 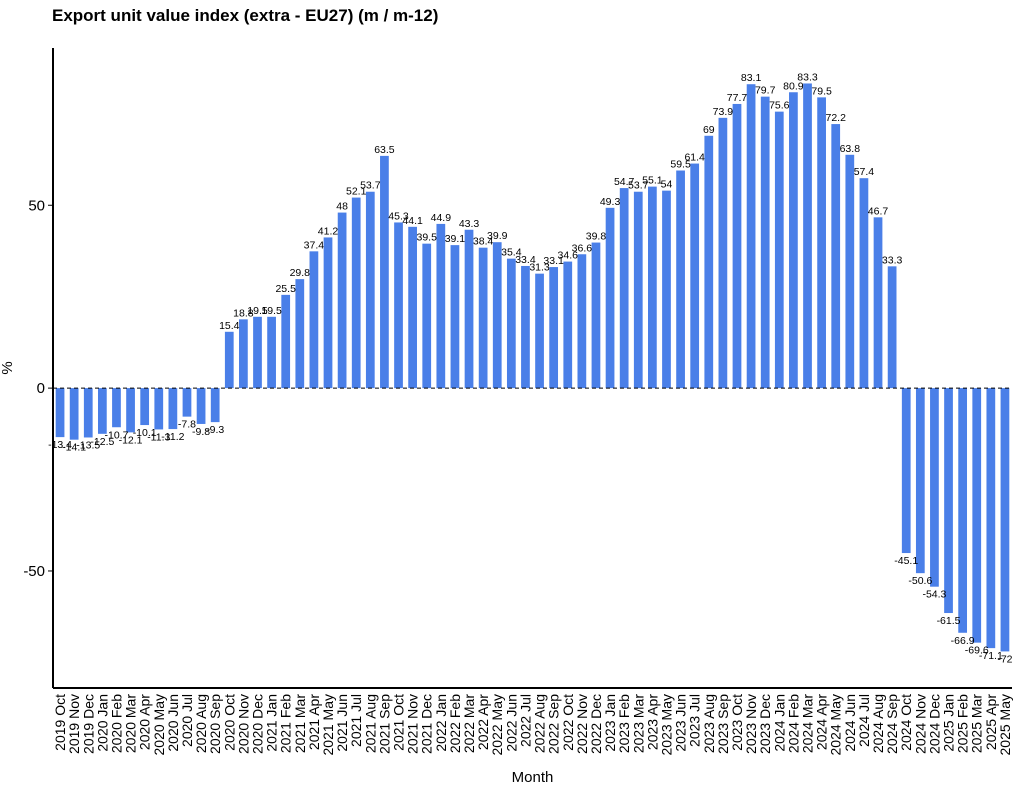 What do you see at coordinates (694, 158) in the screenshot?
I see `data-label: 61.4` at bounding box center [694, 158].